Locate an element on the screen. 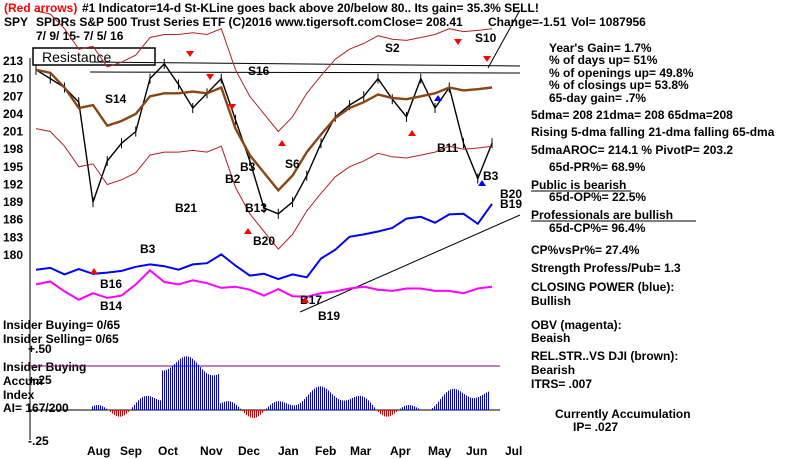  stat-line: 5dma= 208 21dma= 208 65dma=208 is located at coordinates (632, 115).